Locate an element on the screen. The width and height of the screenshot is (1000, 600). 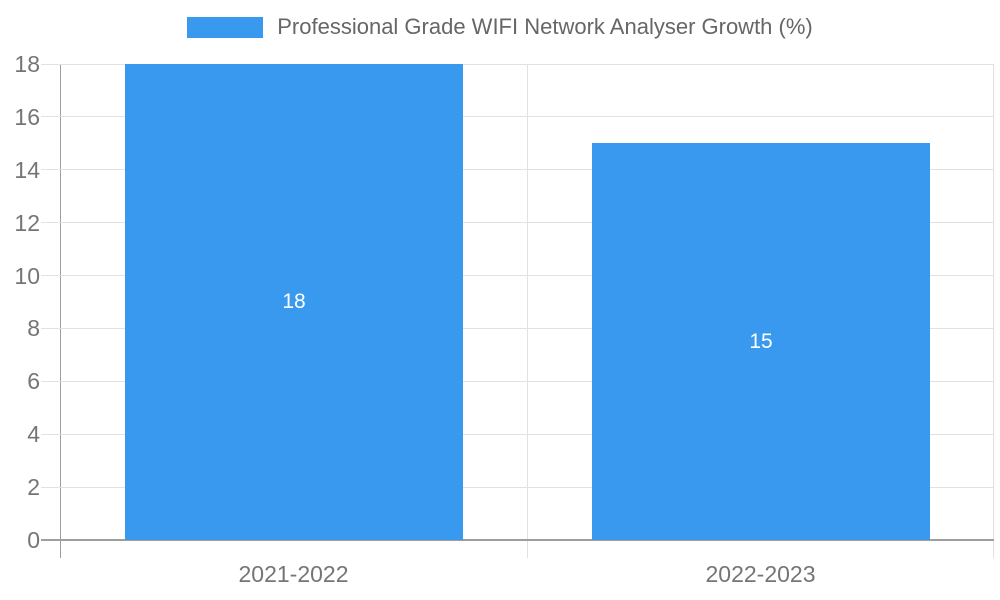
bar-value-label: 18 is located at coordinates (294, 301).